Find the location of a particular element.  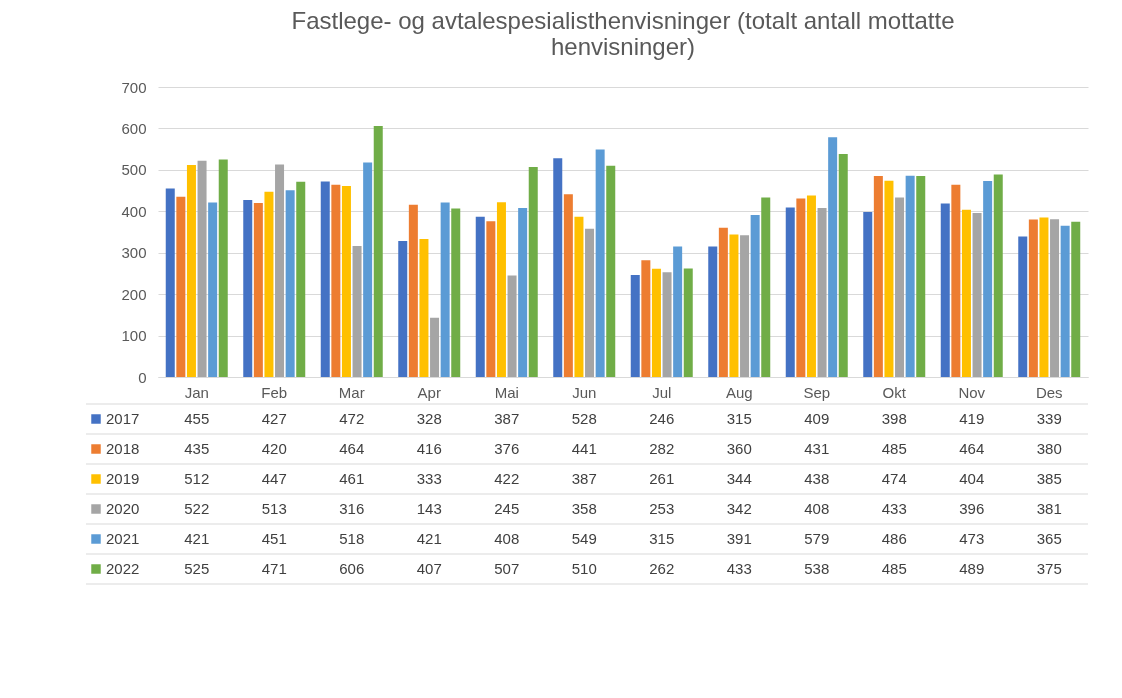

x-tick-label: Jun is located at coordinates (584, 392).